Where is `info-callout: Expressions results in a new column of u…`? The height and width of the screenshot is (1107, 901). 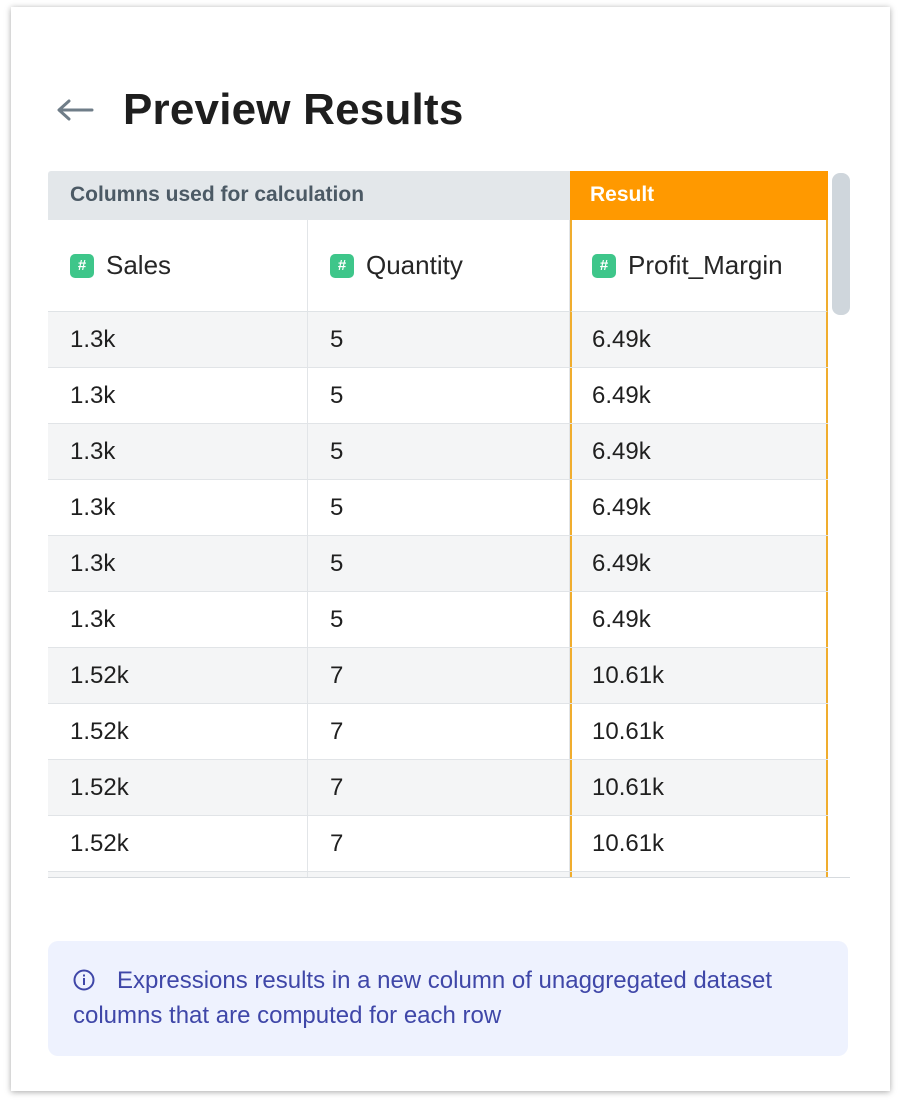
info-callout: Expressions results in a new column of u… is located at coordinates (448, 998).